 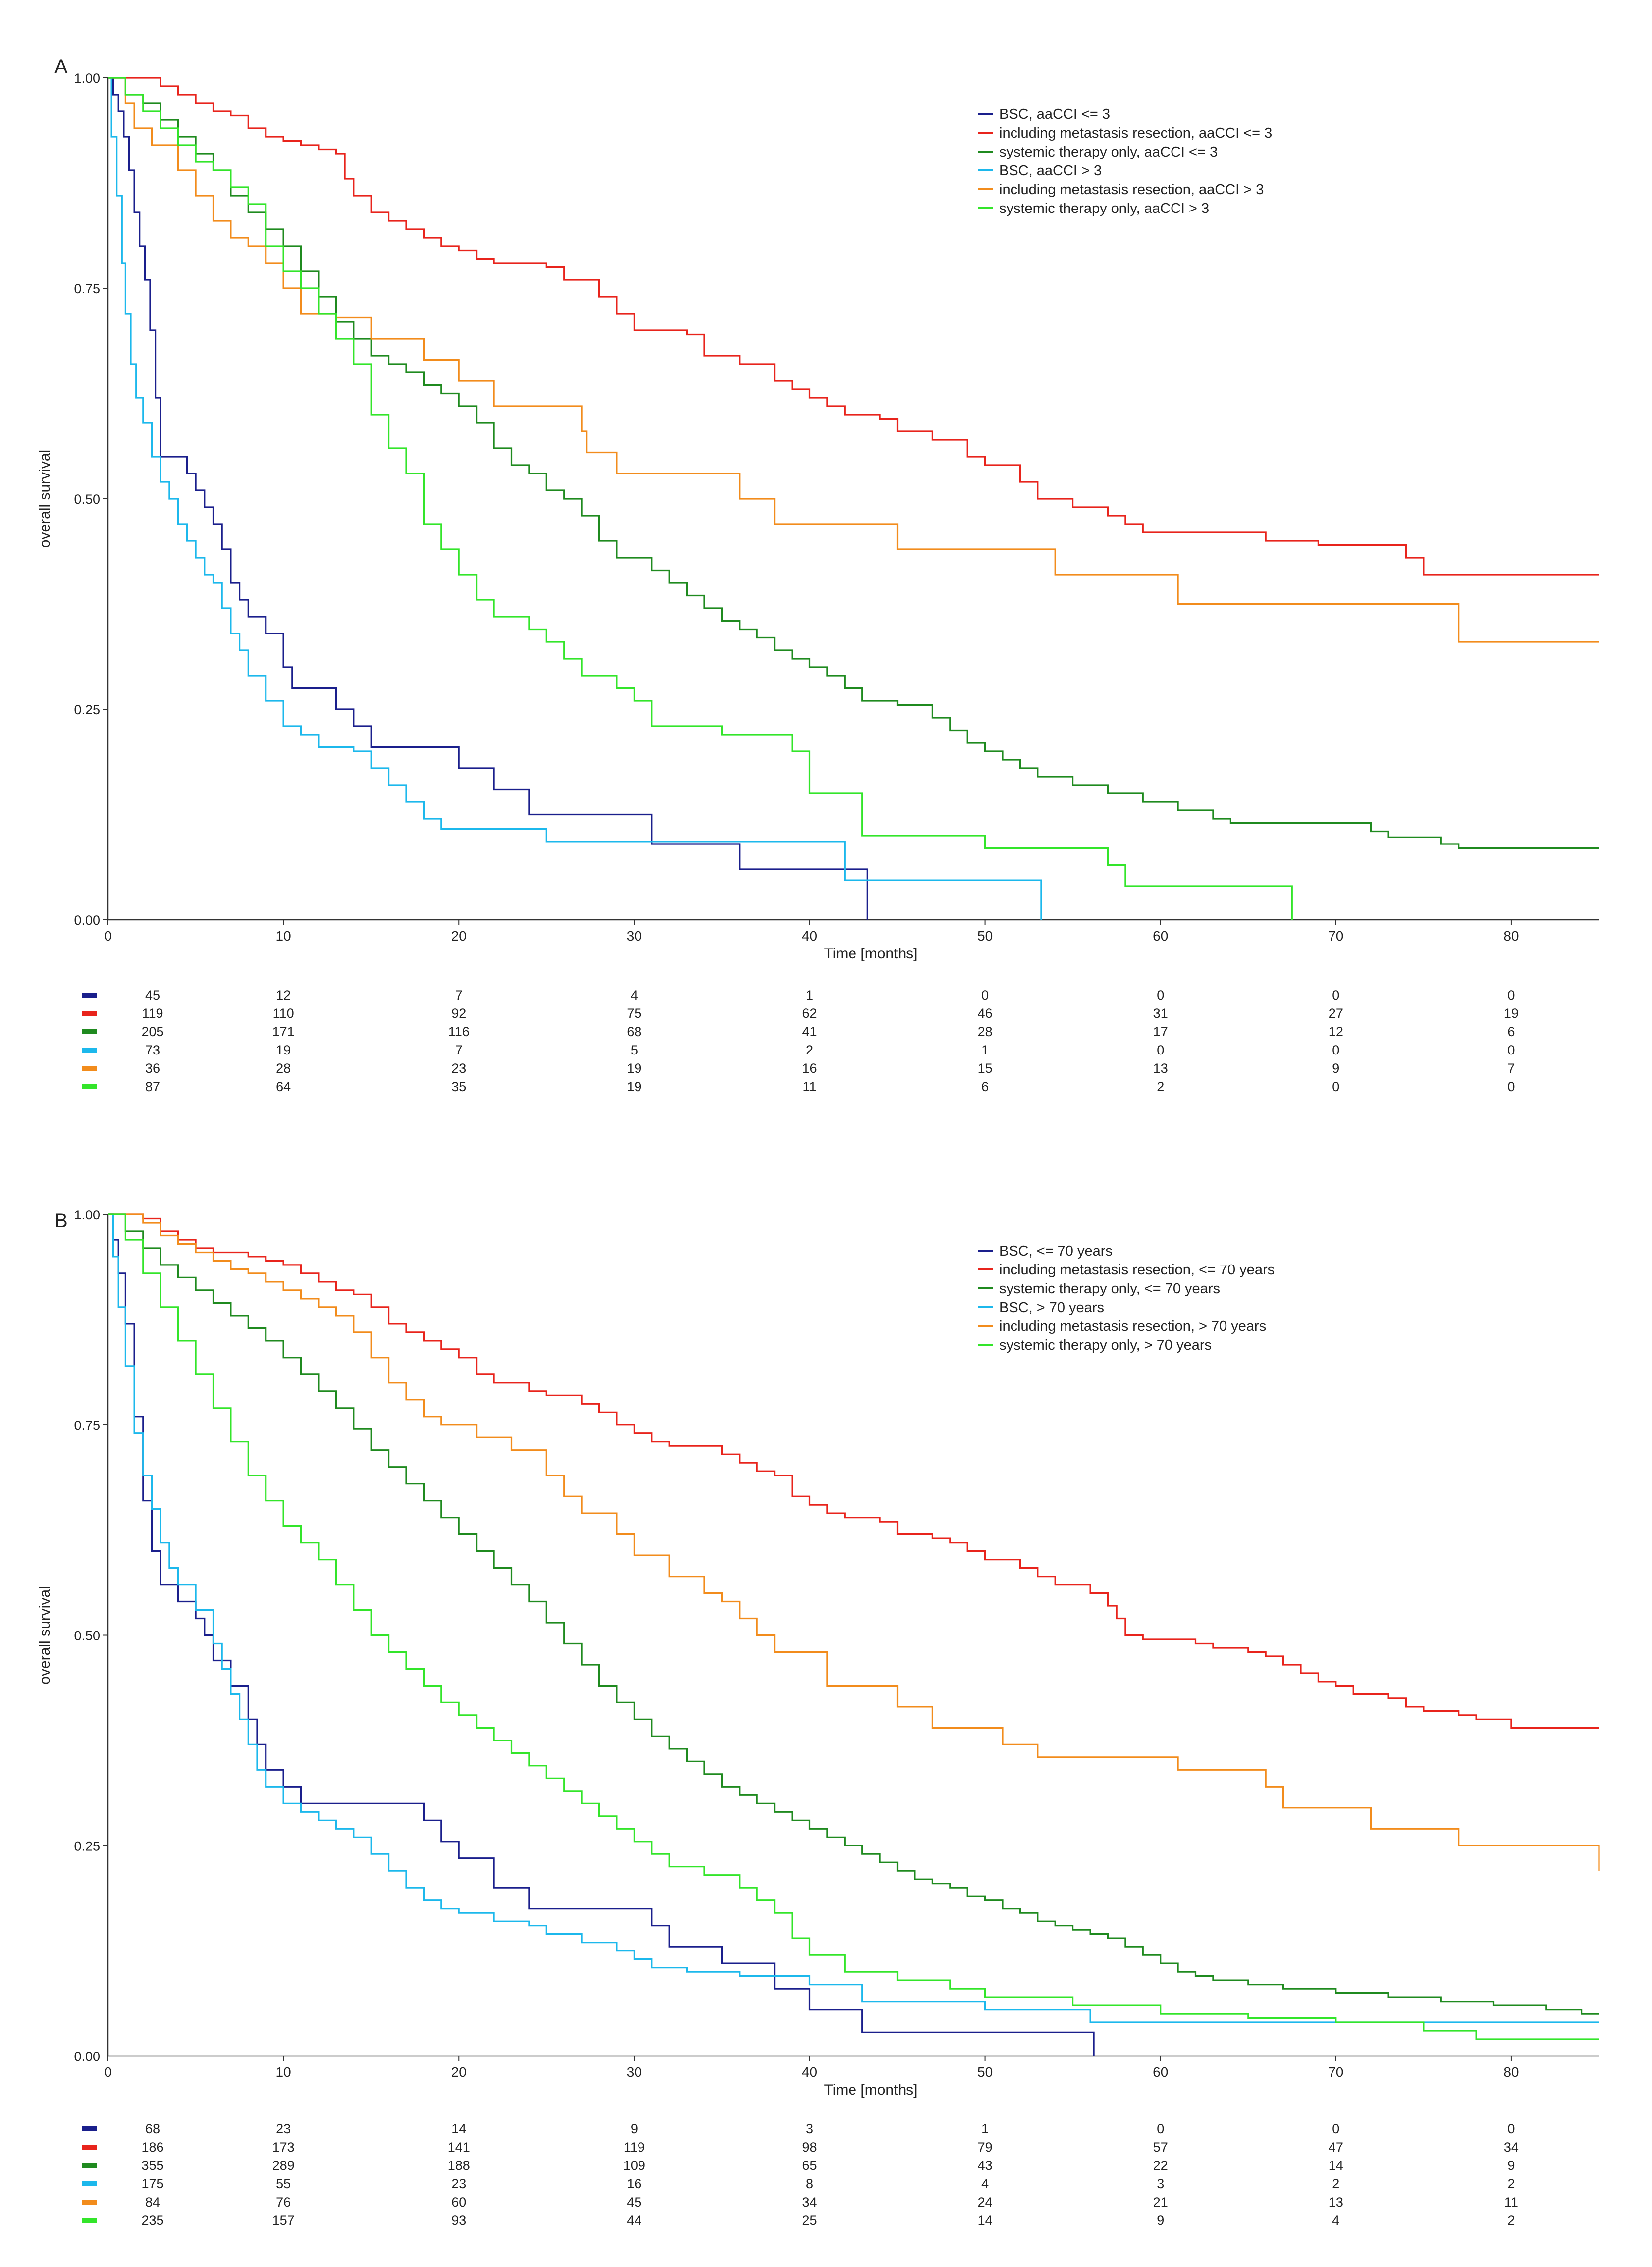 I want to click on risk-cell: 34, so click(x=809, y=2202).